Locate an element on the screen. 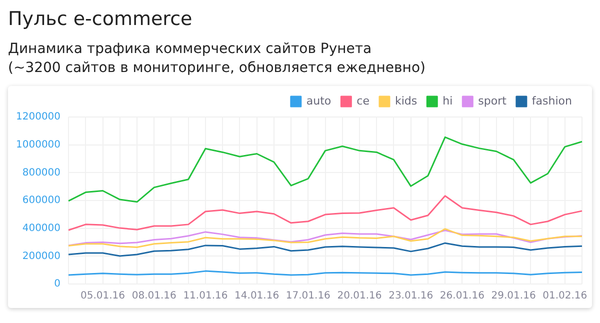 The height and width of the screenshot is (323, 600). x-tick-label: 29.01.16 is located at coordinates (513, 296).